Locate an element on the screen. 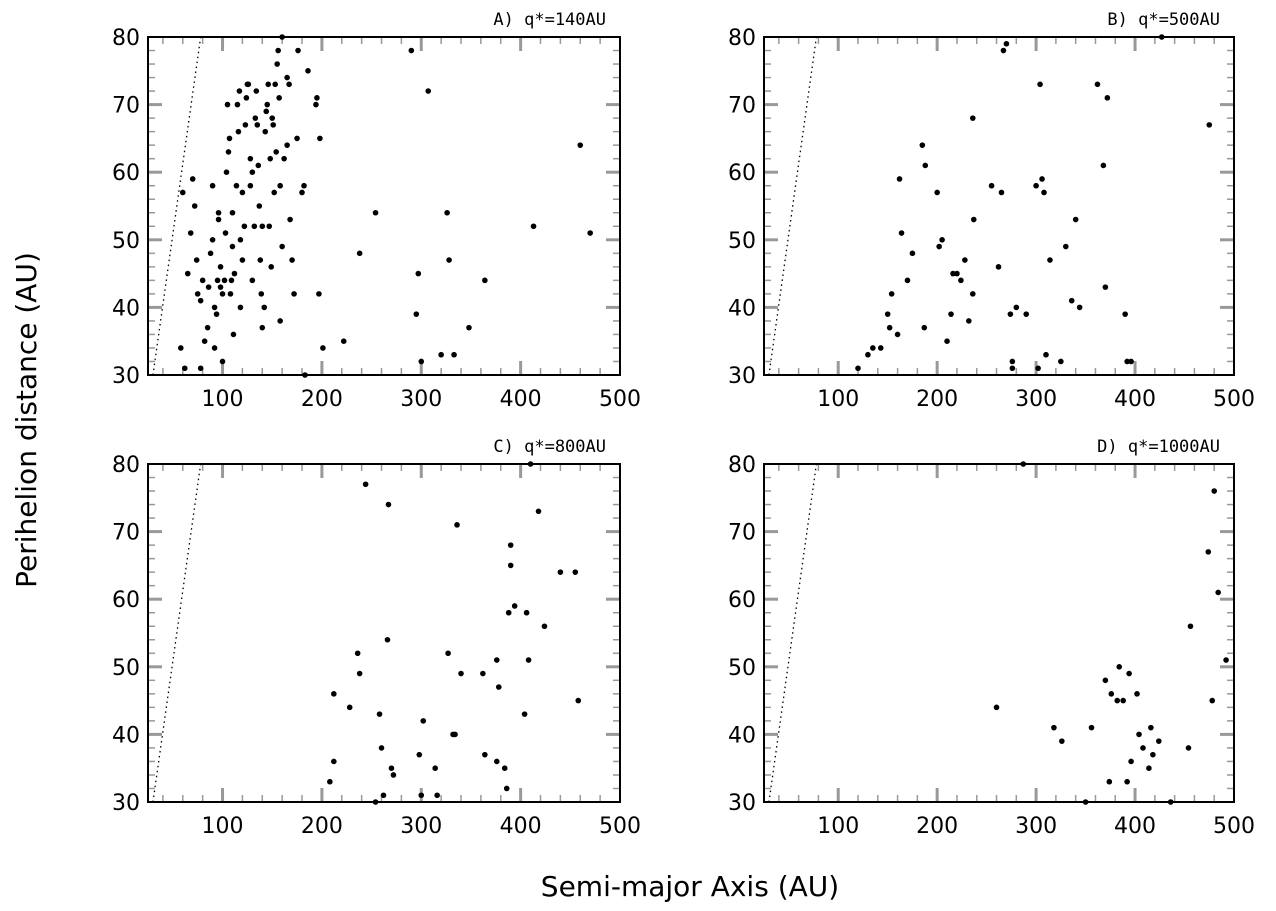  x-tick-label: 400 is located at coordinates (1135, 826).